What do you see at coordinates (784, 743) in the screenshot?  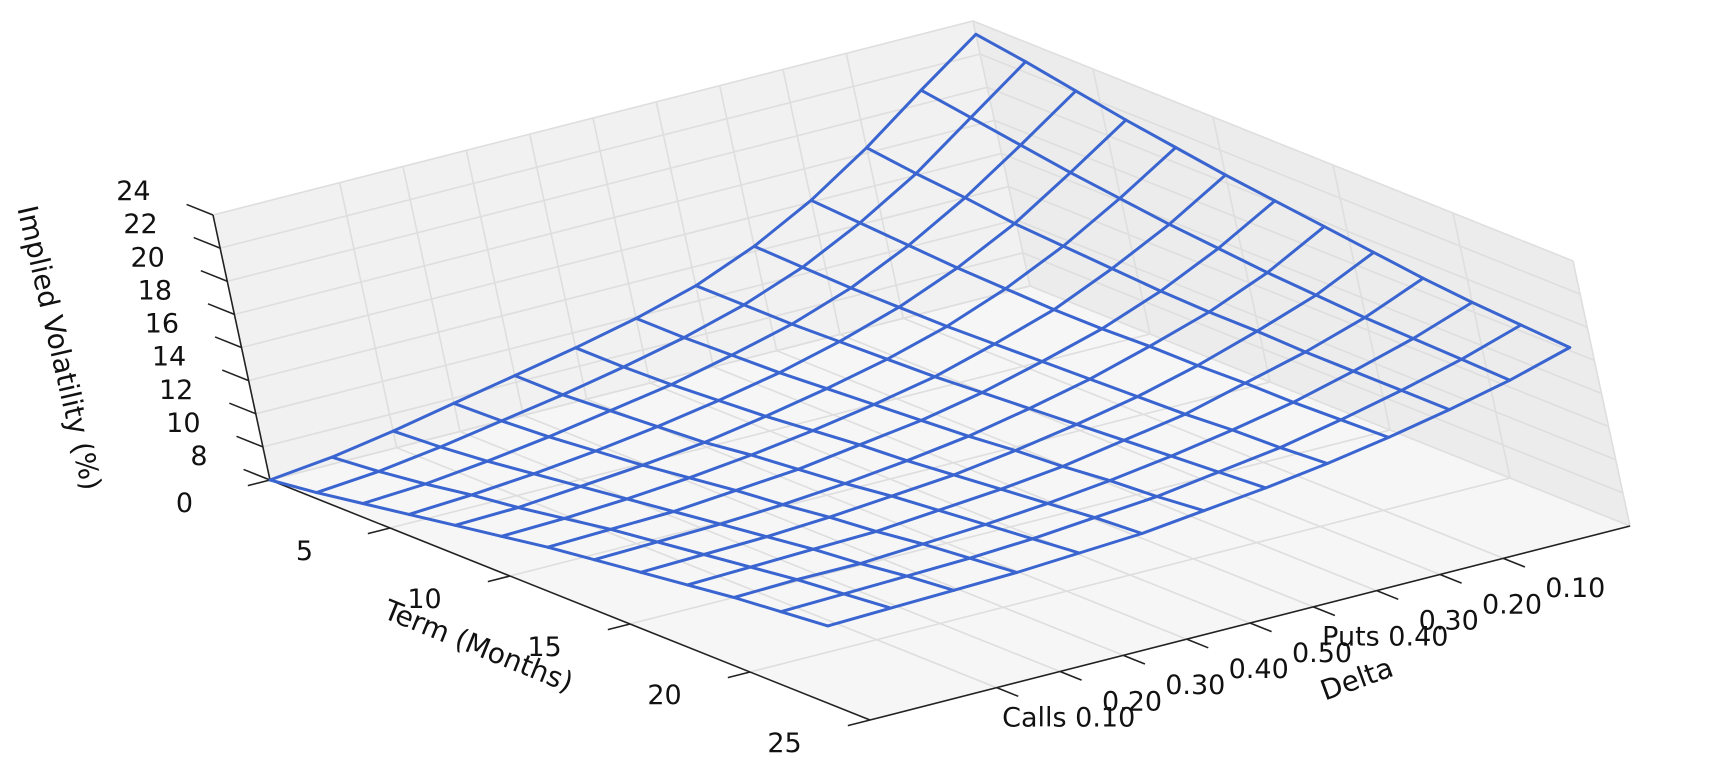 I see `term-tick-label: 25` at bounding box center [784, 743].